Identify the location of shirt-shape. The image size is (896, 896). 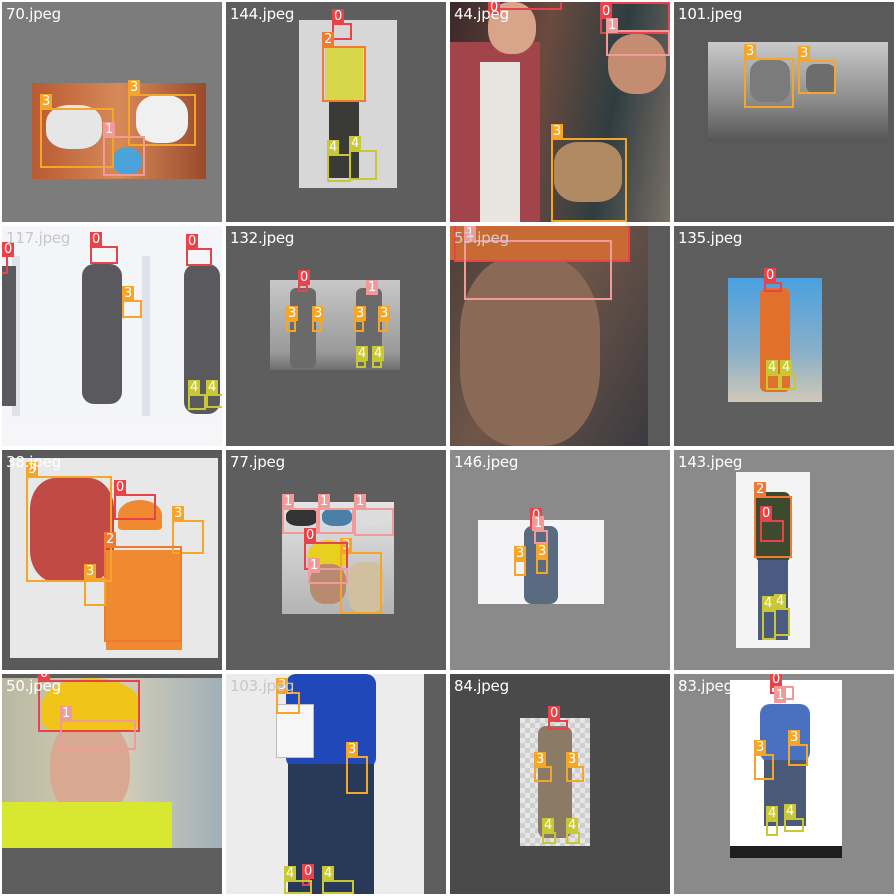
(785, 733).